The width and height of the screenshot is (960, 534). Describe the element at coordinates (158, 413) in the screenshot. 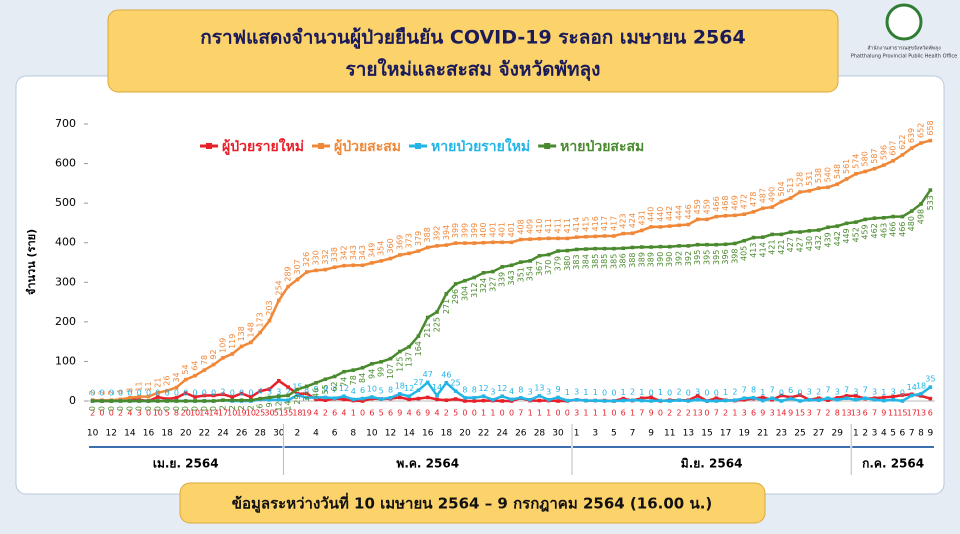

I see `value-label: 10` at that location.